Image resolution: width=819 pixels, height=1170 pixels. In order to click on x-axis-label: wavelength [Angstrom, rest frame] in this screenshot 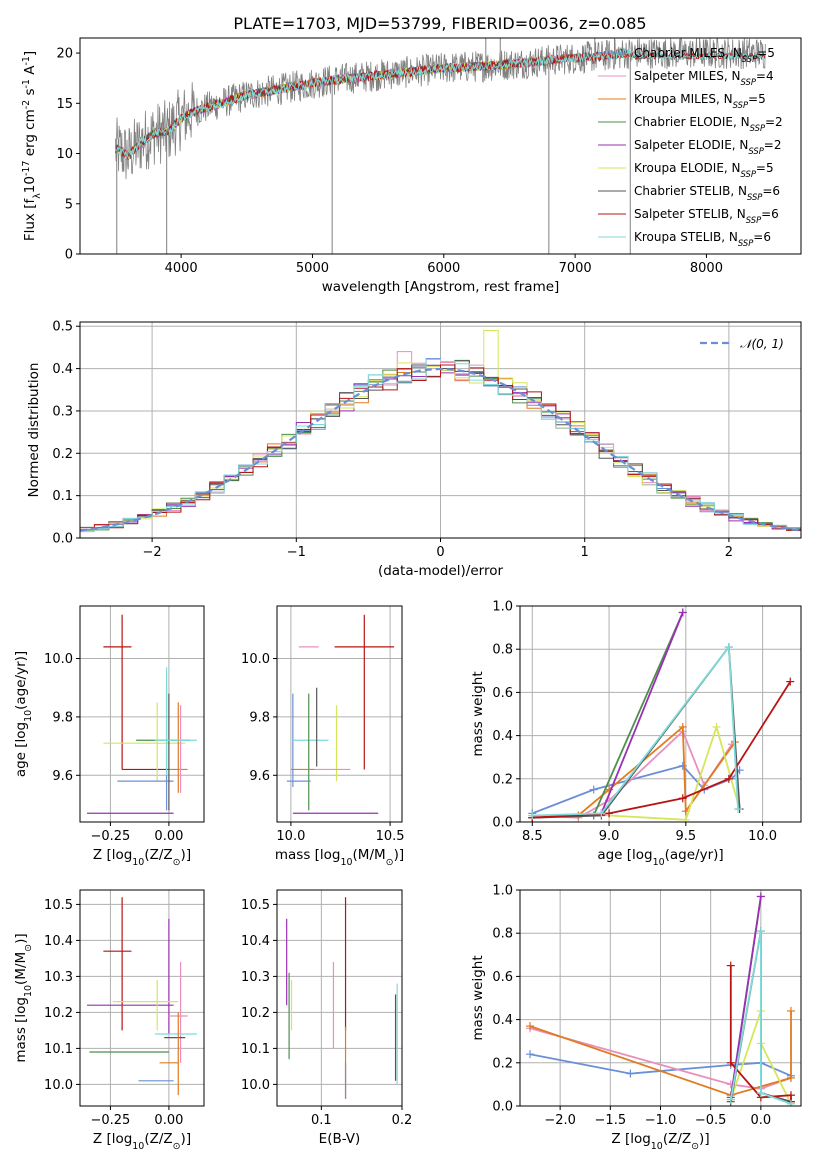, I will do `click(441, 287)`.